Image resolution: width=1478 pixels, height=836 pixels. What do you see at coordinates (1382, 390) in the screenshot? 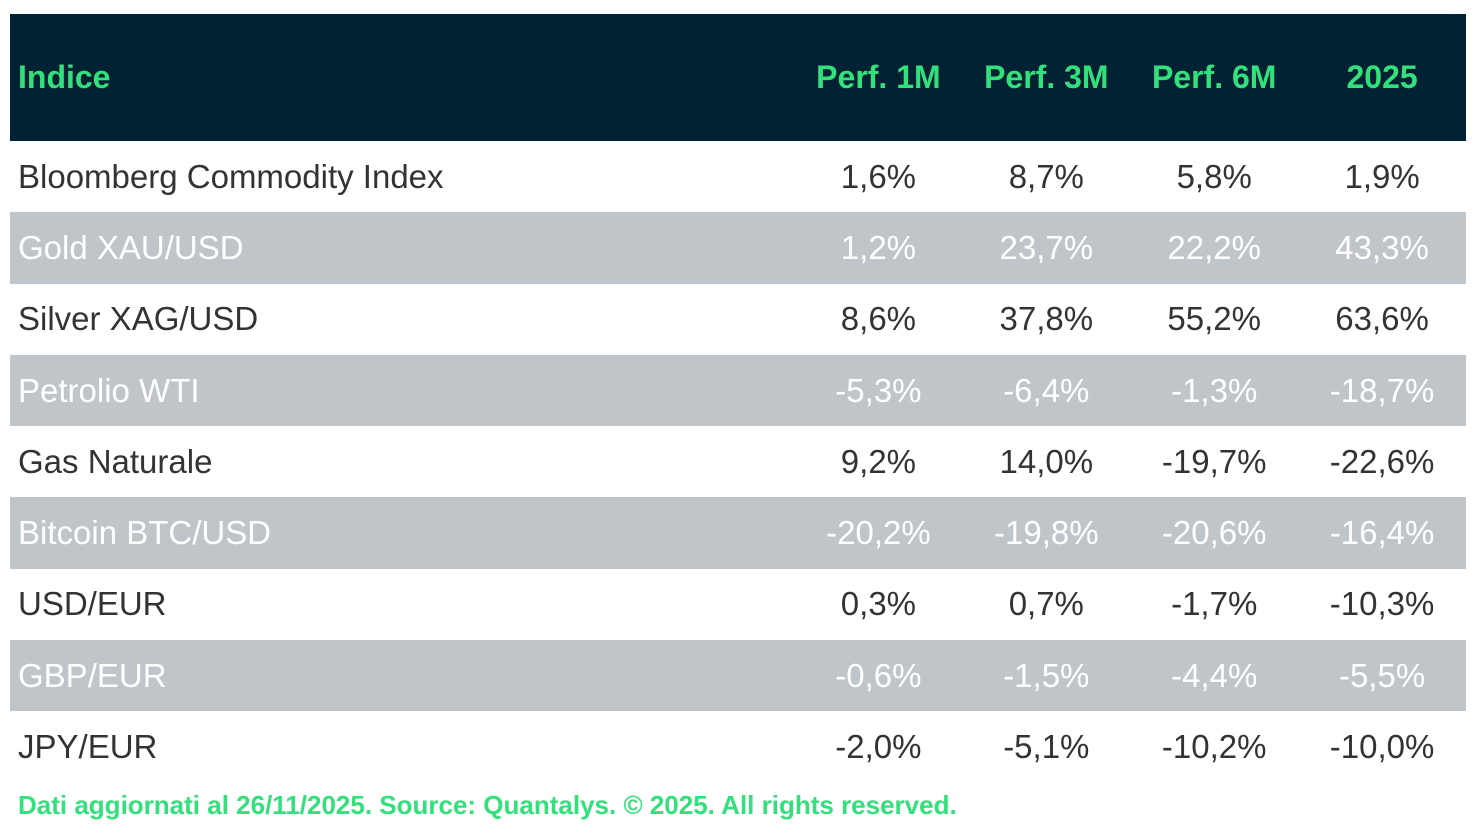
I see `value-cell: -18,7%` at bounding box center [1382, 390].